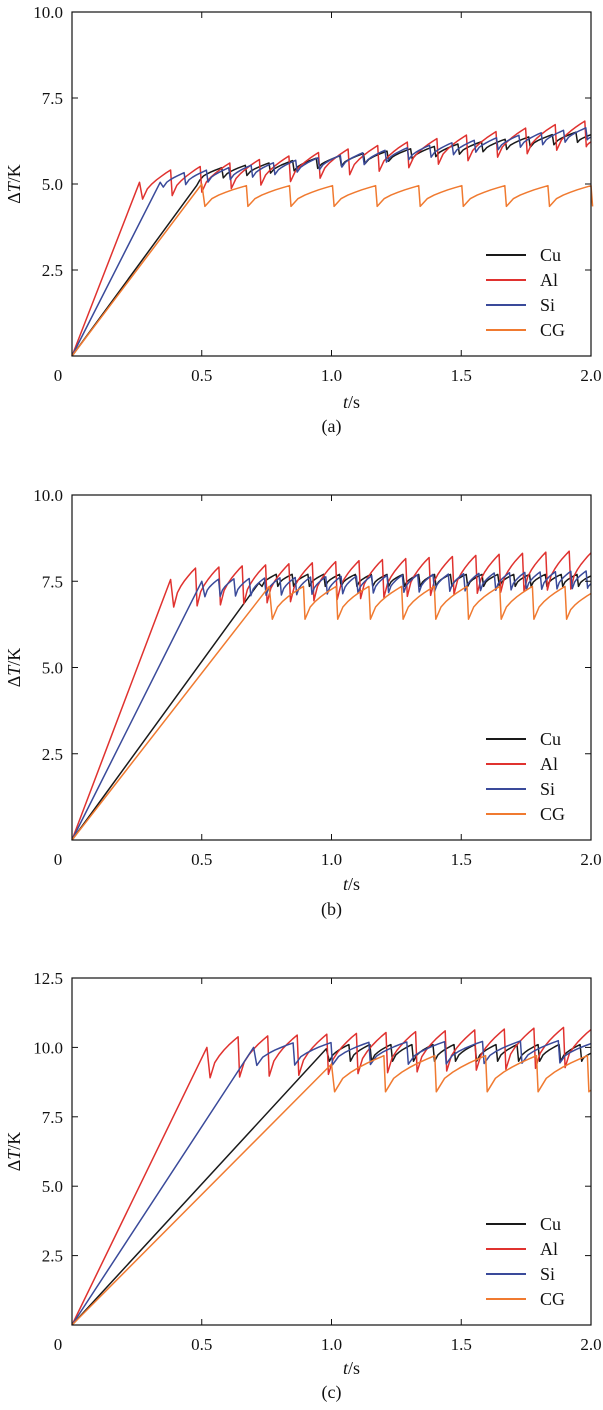  Describe the element at coordinates (332, 426) in the screenshot. I see `panel-label: (a)` at that location.